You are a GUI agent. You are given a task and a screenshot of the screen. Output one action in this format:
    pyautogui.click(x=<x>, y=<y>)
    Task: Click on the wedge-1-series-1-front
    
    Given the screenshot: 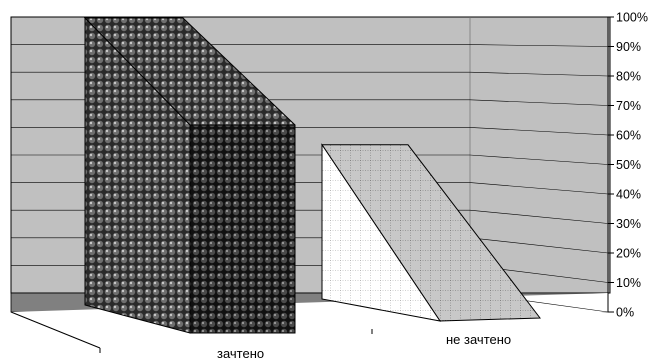 What is the action you would take?
    pyautogui.click(x=381, y=232)
    